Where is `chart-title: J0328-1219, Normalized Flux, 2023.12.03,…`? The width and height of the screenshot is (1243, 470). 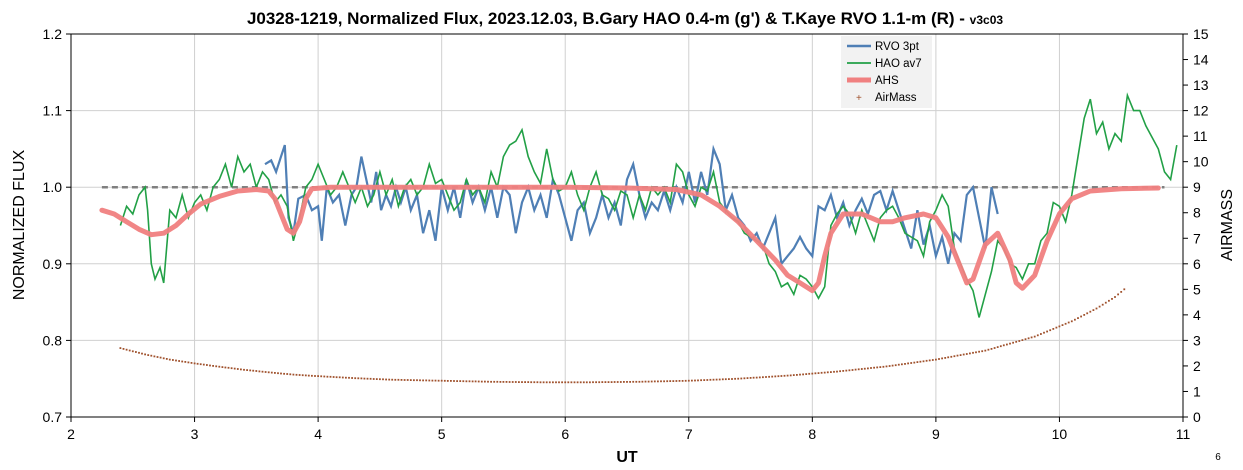
chart-title: J0328-1219, Normalized Flux, 2023.12.03,… is located at coordinates (625, 18).